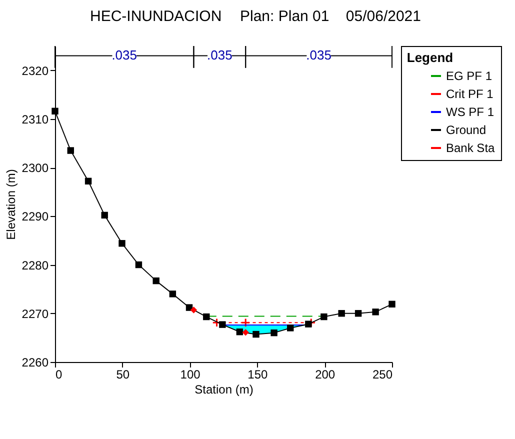  I want to click on x-axis-title: Station (m), so click(224, 389).